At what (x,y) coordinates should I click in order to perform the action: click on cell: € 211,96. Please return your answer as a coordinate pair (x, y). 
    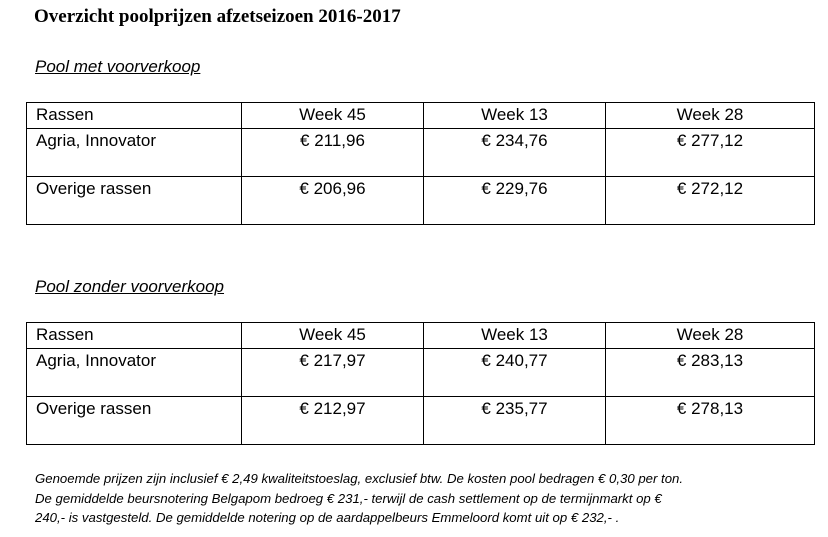
    Looking at the image, I should click on (332, 152).